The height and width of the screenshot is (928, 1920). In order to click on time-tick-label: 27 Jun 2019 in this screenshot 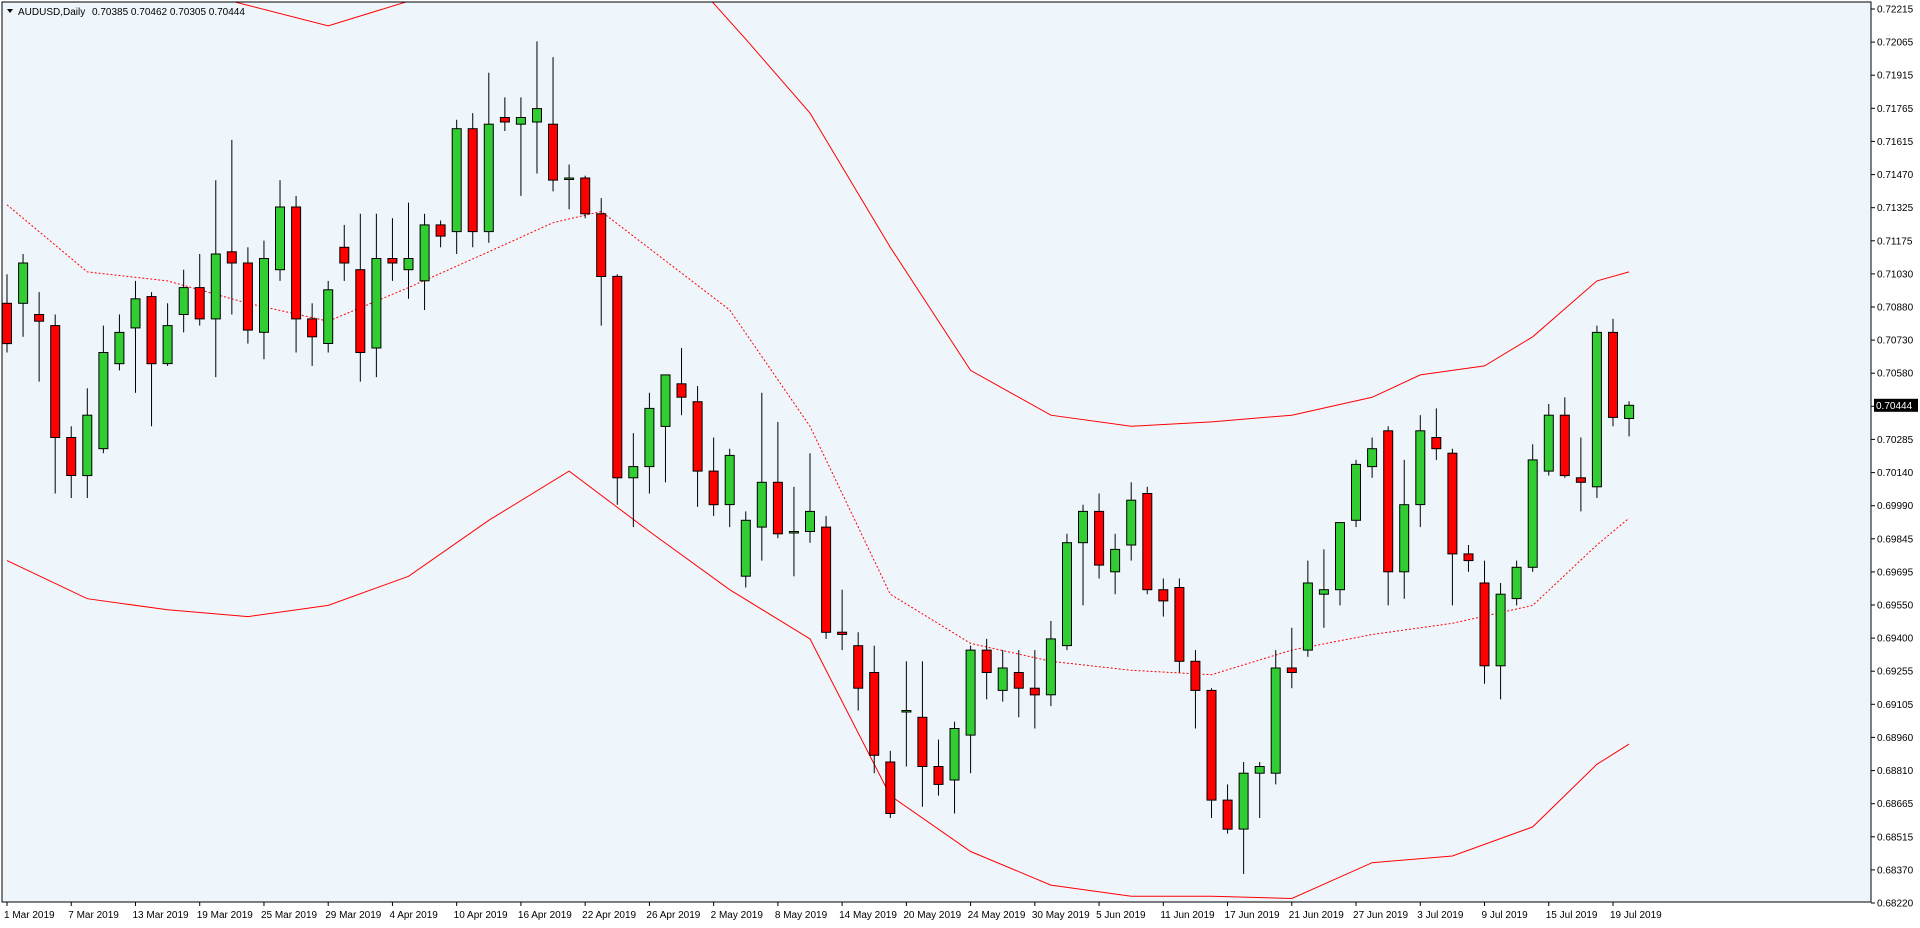, I will do `click(1380, 915)`.